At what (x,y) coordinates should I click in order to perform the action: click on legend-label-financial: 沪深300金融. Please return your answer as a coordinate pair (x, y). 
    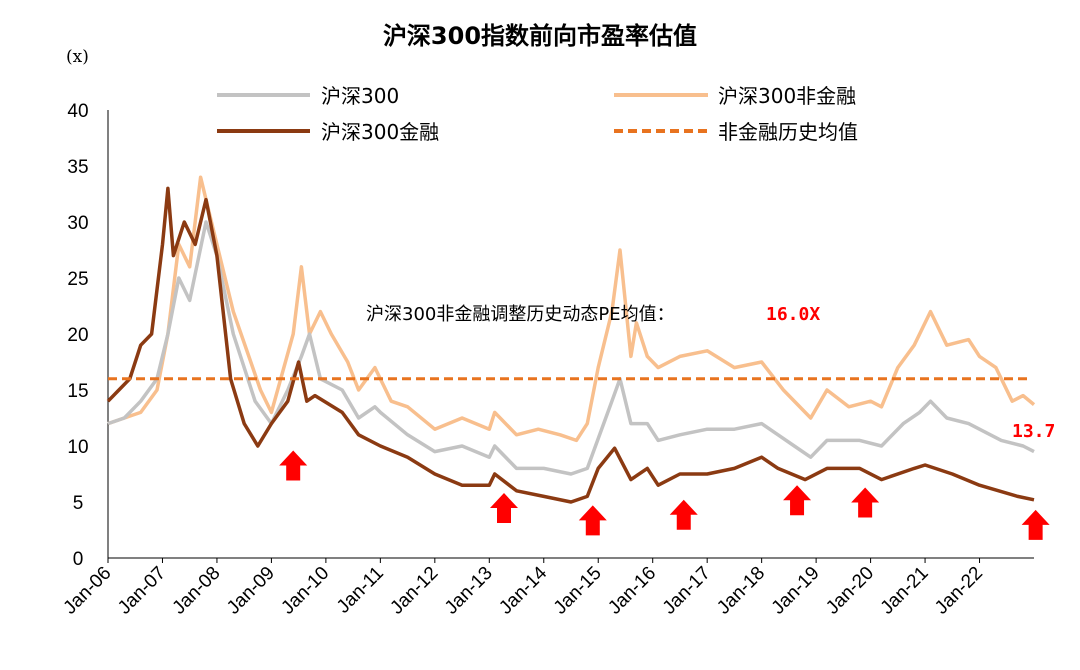
    Looking at the image, I should click on (380, 132).